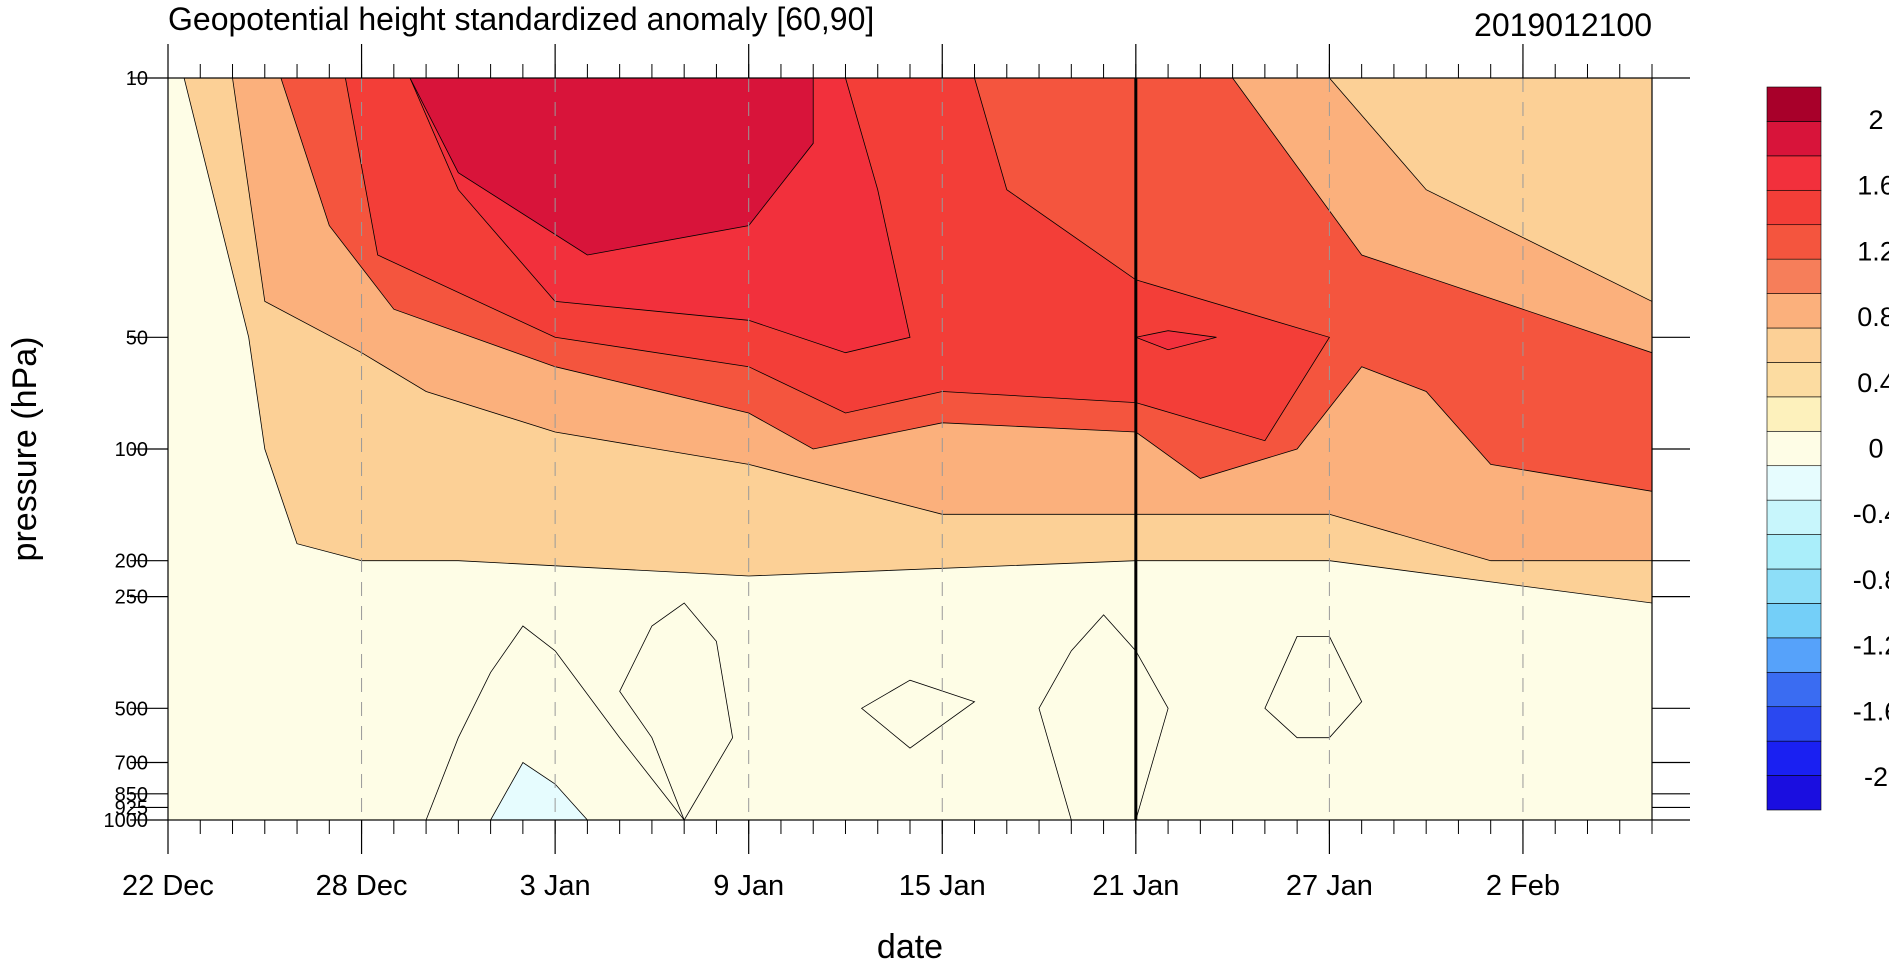 This screenshot has height=963, width=1889. I want to click on y-tick-label: 100, so click(131, 450).